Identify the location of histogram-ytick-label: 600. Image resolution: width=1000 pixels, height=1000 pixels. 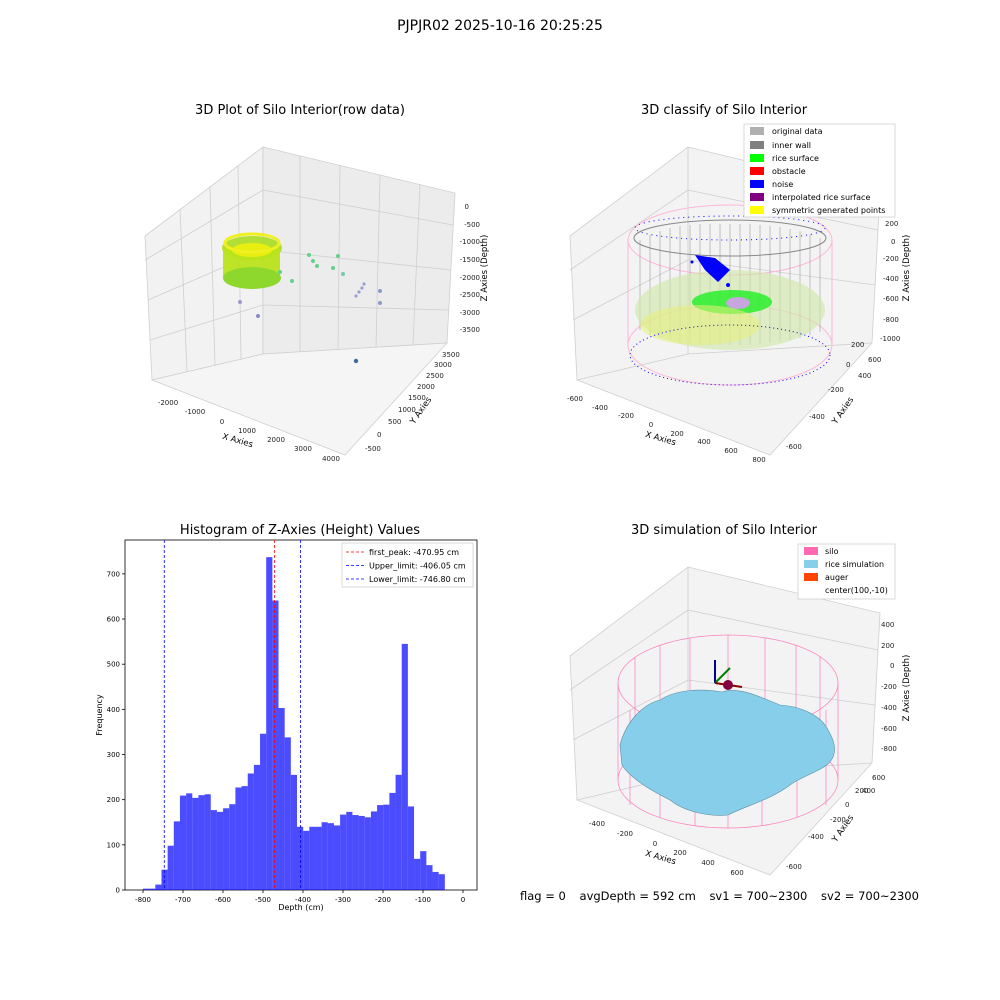
(113, 620).